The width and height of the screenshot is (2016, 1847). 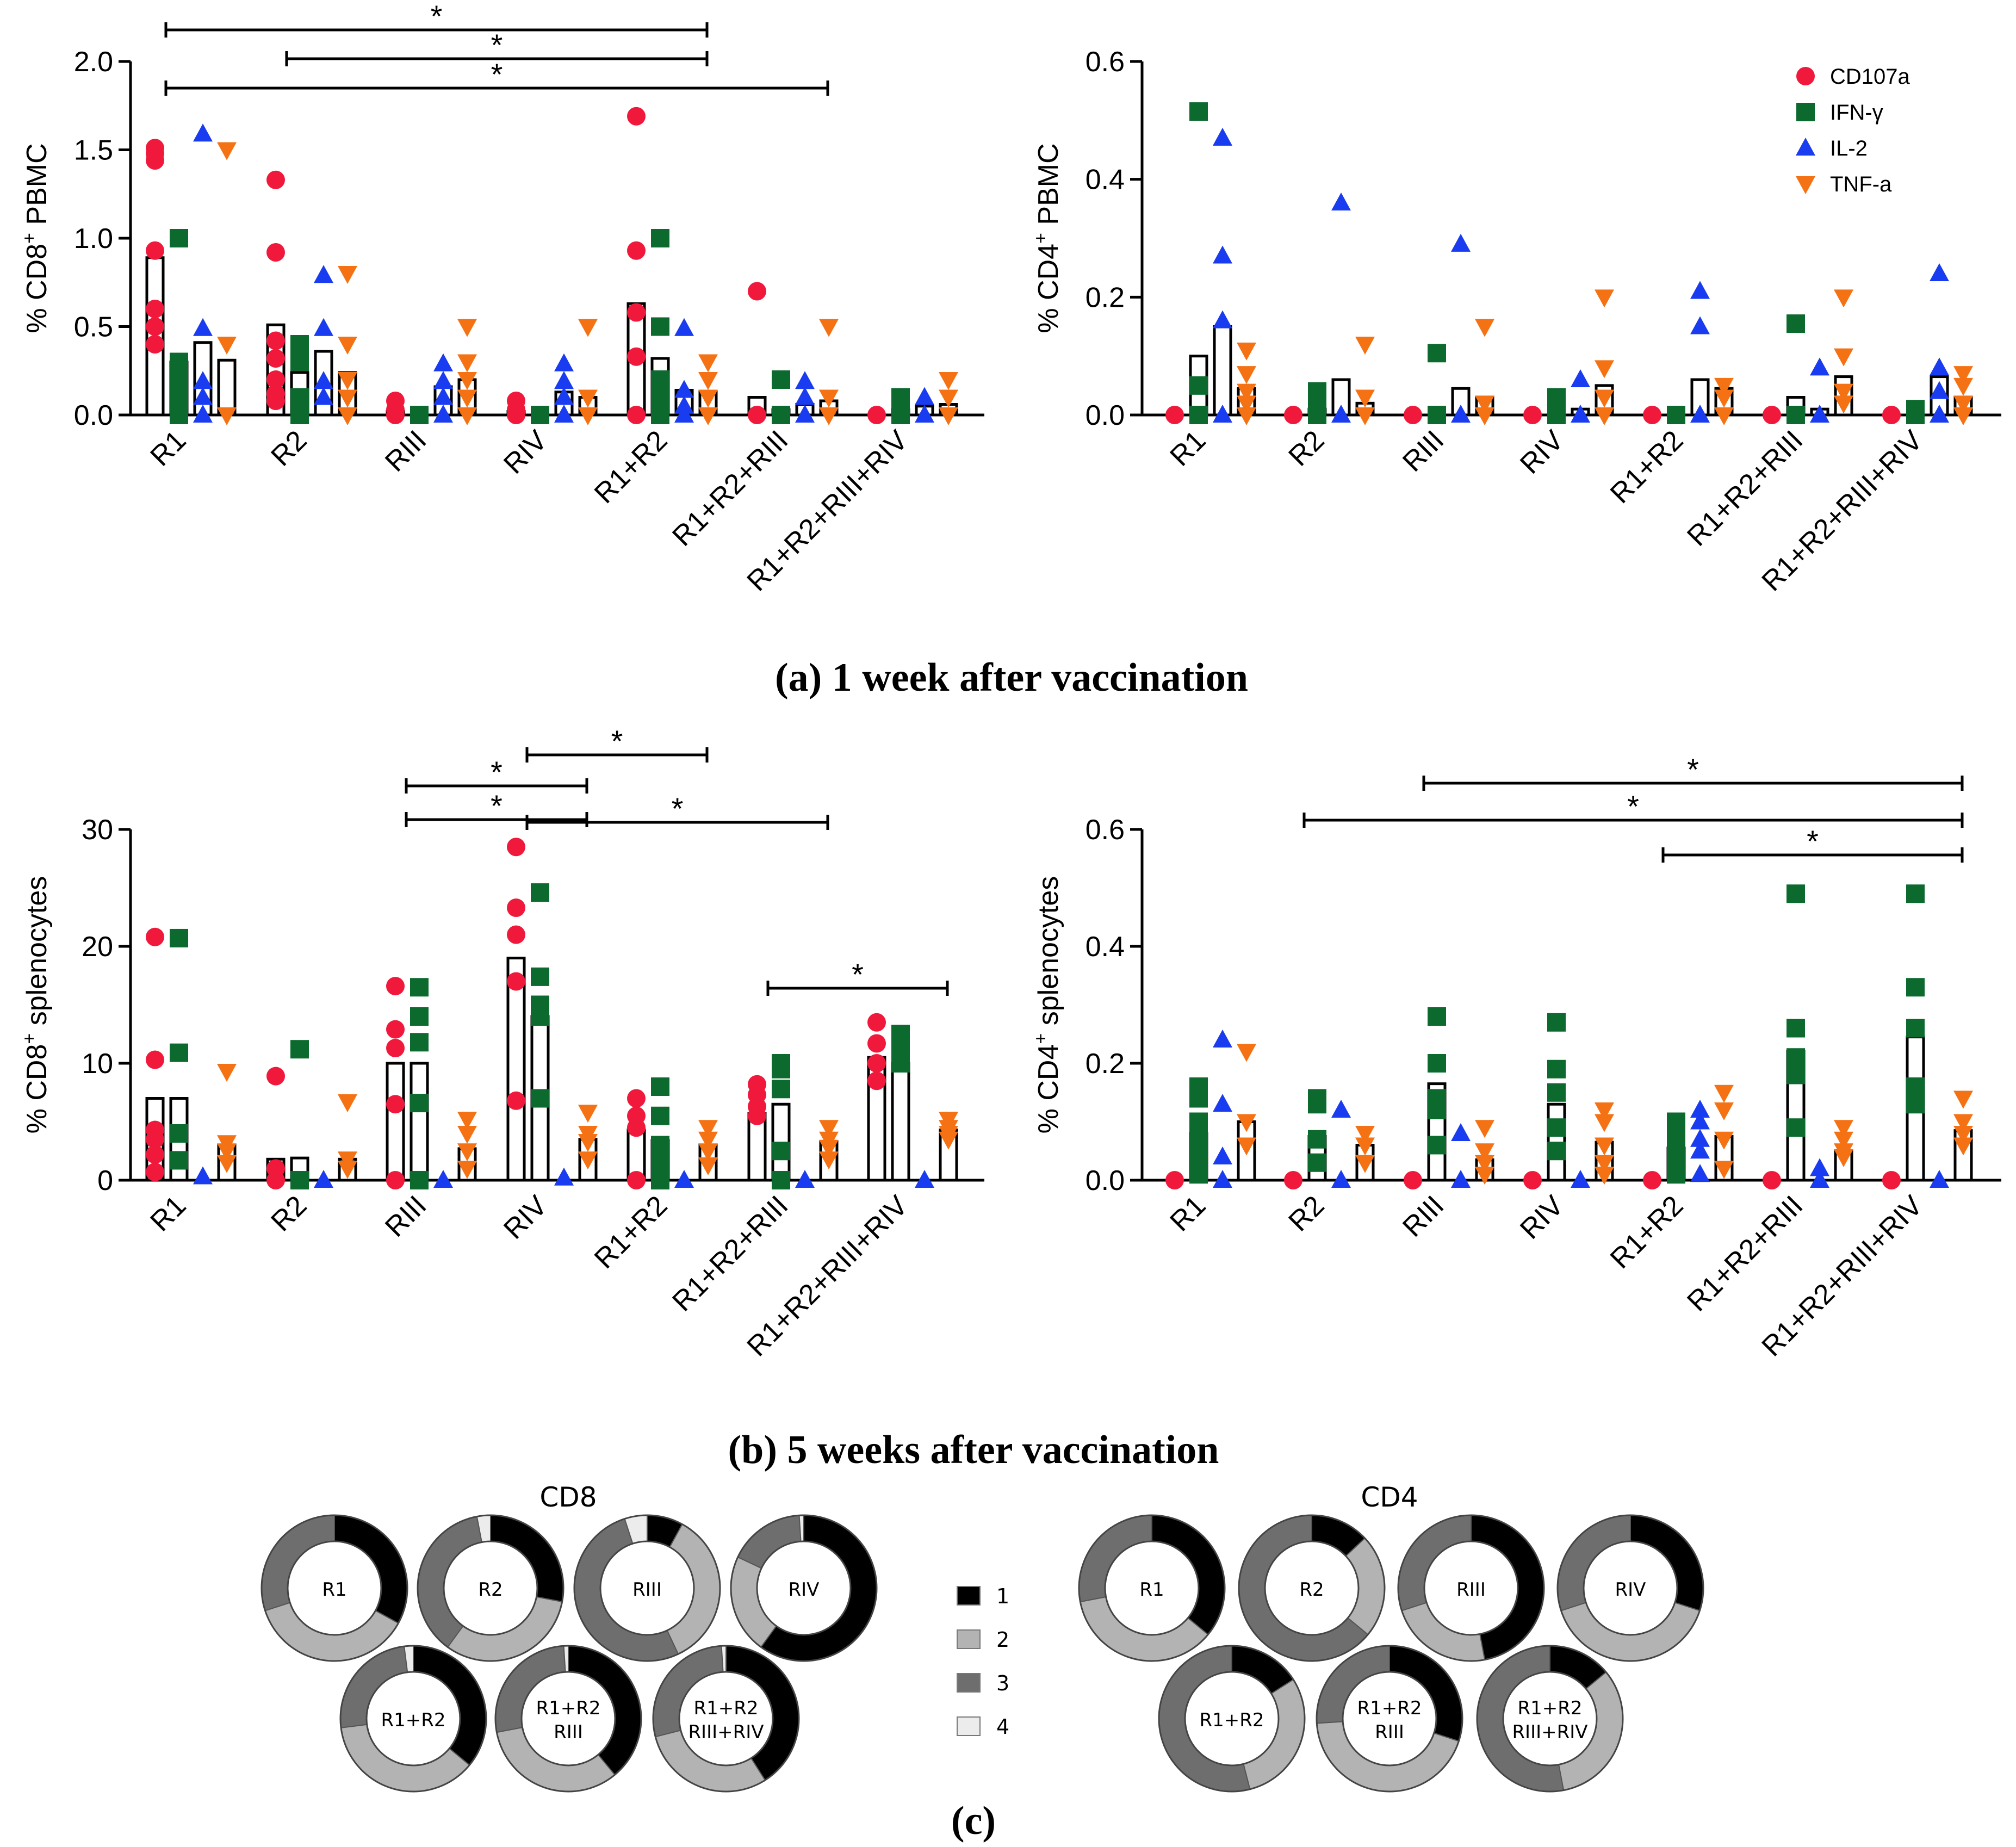 What do you see at coordinates (289, 1213) in the screenshot?
I see `x-tick-label: R2` at bounding box center [289, 1213].